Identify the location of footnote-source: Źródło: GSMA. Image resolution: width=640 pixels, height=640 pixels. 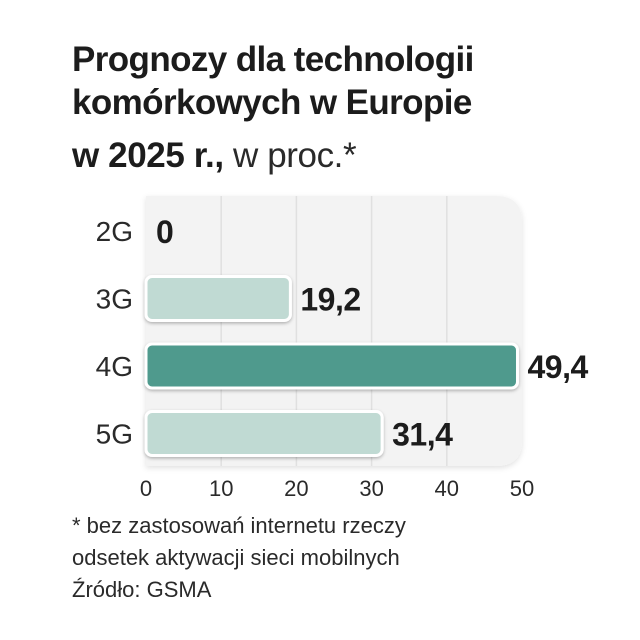
(142, 589).